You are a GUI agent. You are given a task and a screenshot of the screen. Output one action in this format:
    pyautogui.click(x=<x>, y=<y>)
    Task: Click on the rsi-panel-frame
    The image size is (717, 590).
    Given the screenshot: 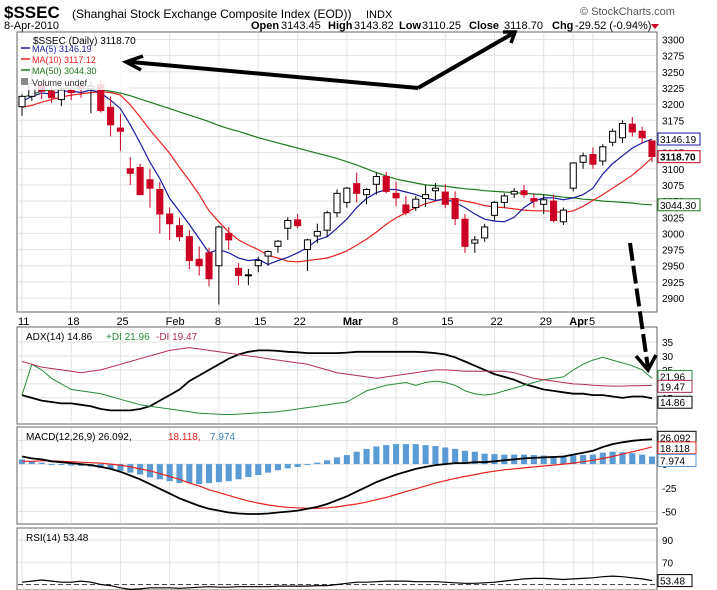 What is the action you would take?
    pyautogui.click(x=337, y=558)
    